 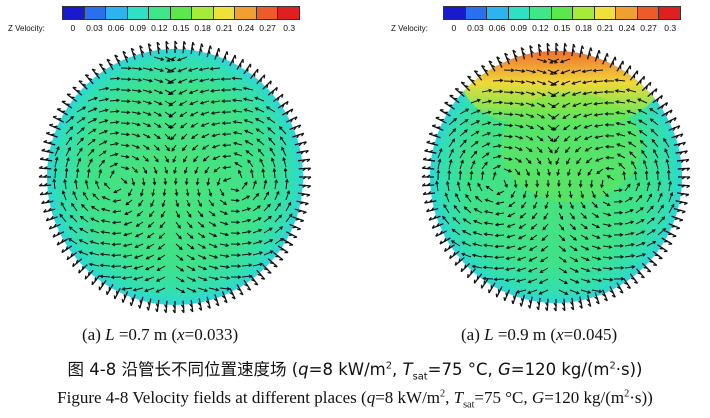 I want to click on colorbar-a, so click(x=181, y=13).